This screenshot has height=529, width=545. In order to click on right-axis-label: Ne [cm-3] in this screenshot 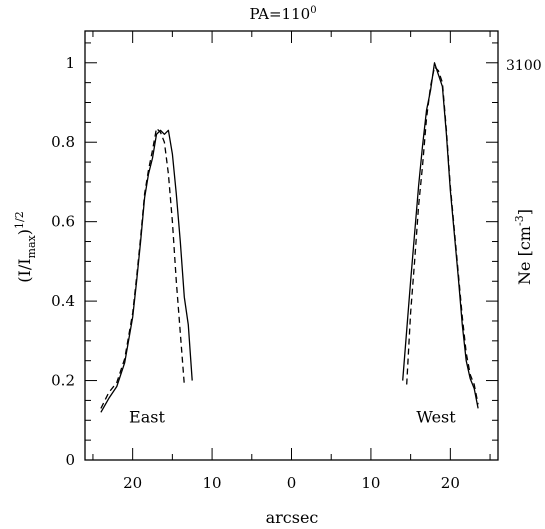, I will do `click(523, 247)`.